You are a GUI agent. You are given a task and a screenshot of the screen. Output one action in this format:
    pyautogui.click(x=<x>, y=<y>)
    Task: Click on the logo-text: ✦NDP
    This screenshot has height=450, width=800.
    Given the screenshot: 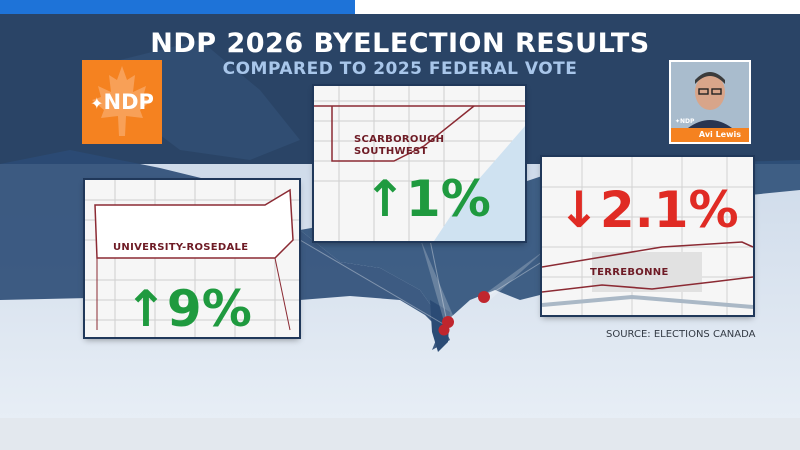 What is the action you would take?
    pyautogui.click(x=122, y=102)
    